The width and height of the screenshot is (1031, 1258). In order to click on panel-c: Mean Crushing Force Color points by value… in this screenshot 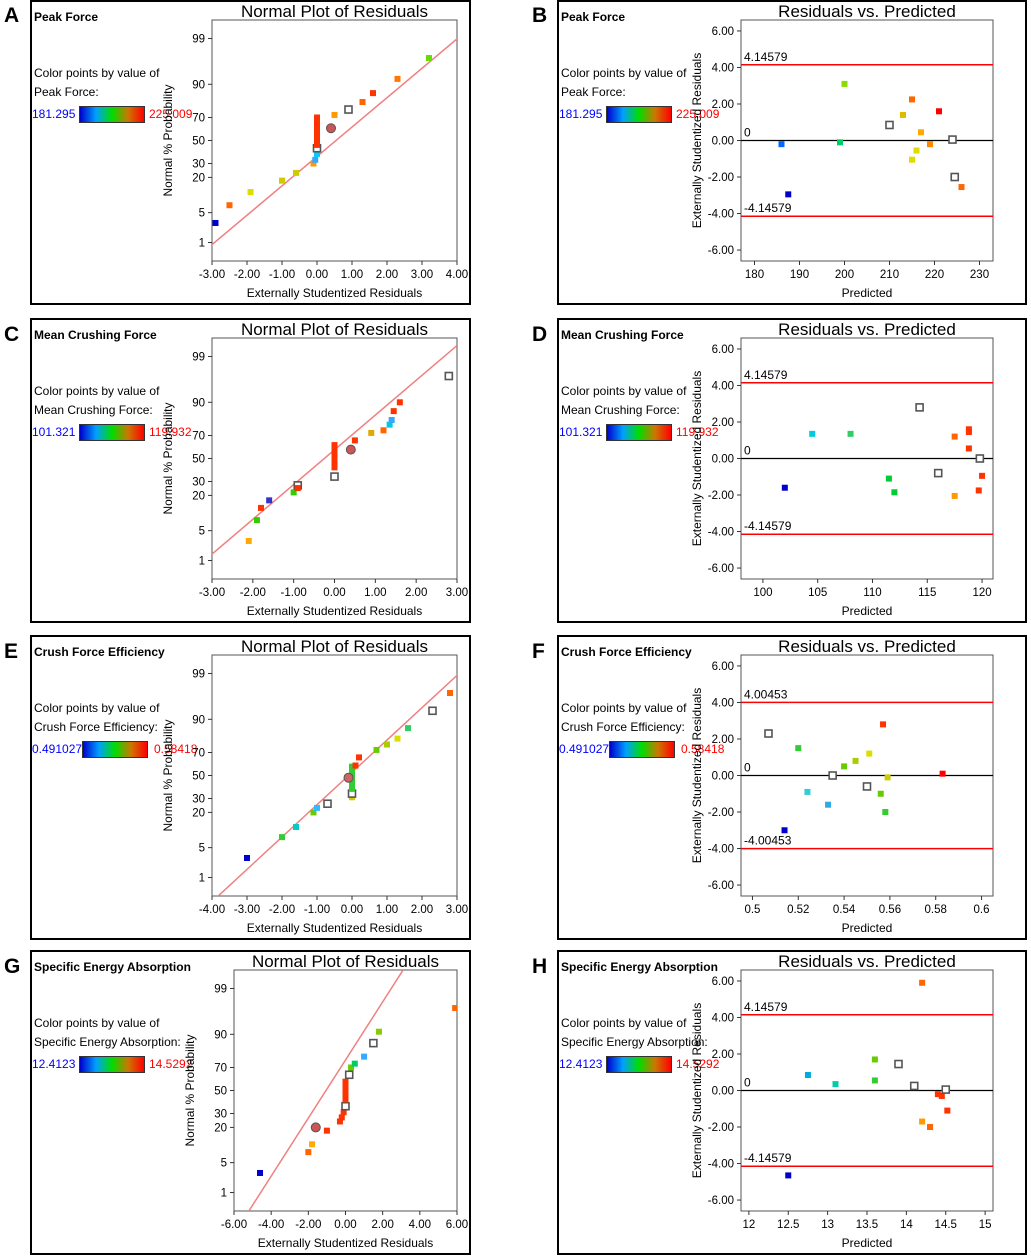, I will do `click(250, 470)`.